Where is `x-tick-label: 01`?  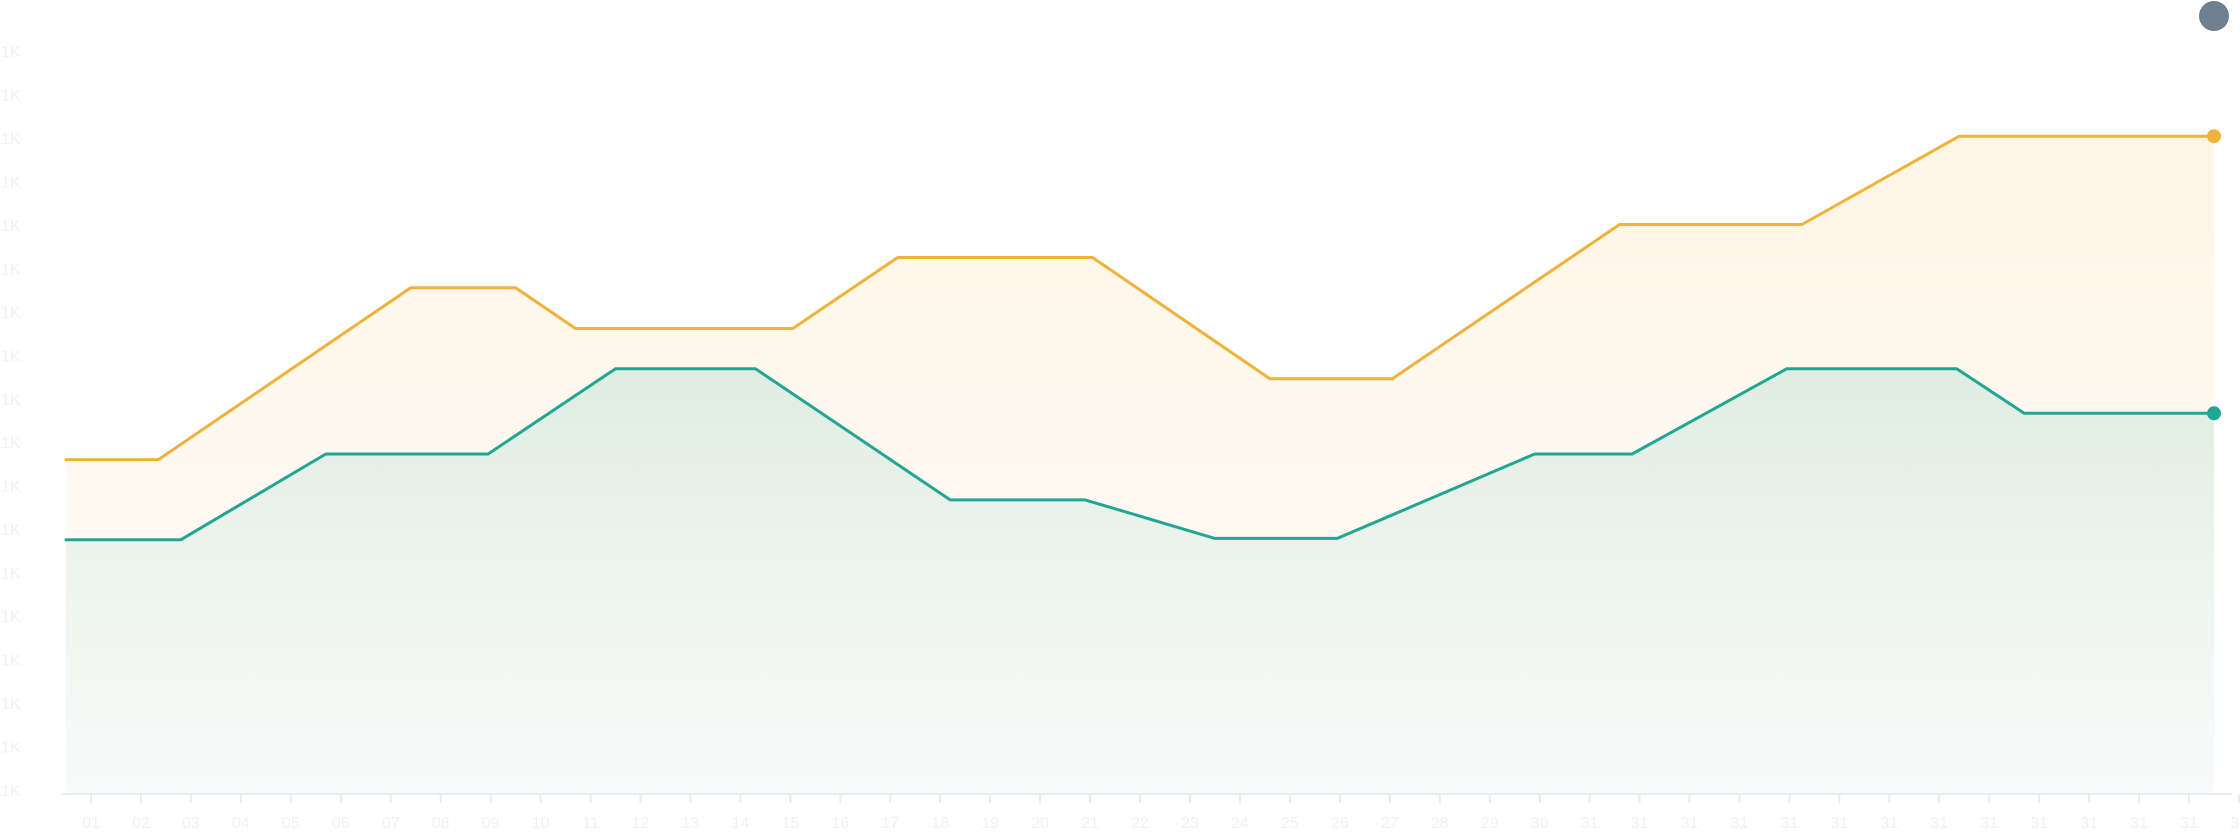
x-tick-label: 01 is located at coordinates (91, 823).